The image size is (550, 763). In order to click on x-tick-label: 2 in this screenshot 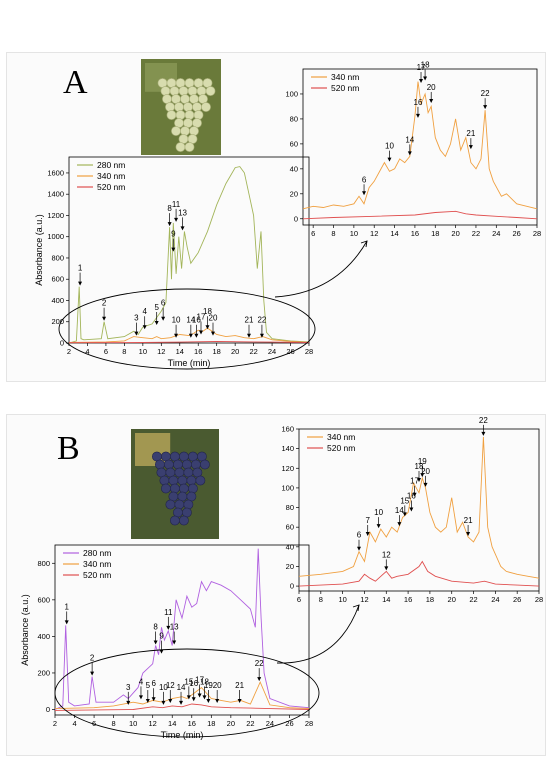, I will do `click(69, 351)`.